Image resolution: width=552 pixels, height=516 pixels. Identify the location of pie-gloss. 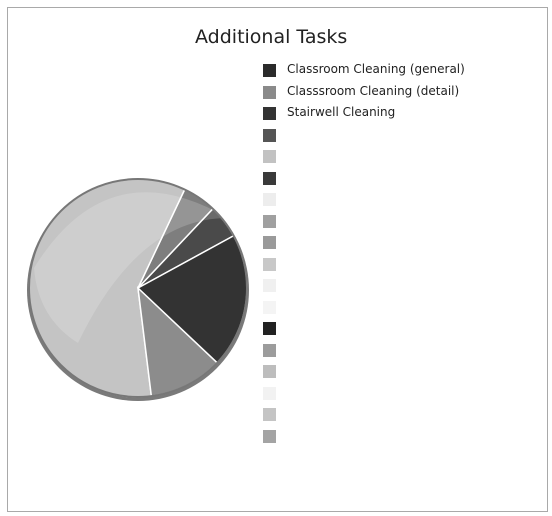
(131, 267).